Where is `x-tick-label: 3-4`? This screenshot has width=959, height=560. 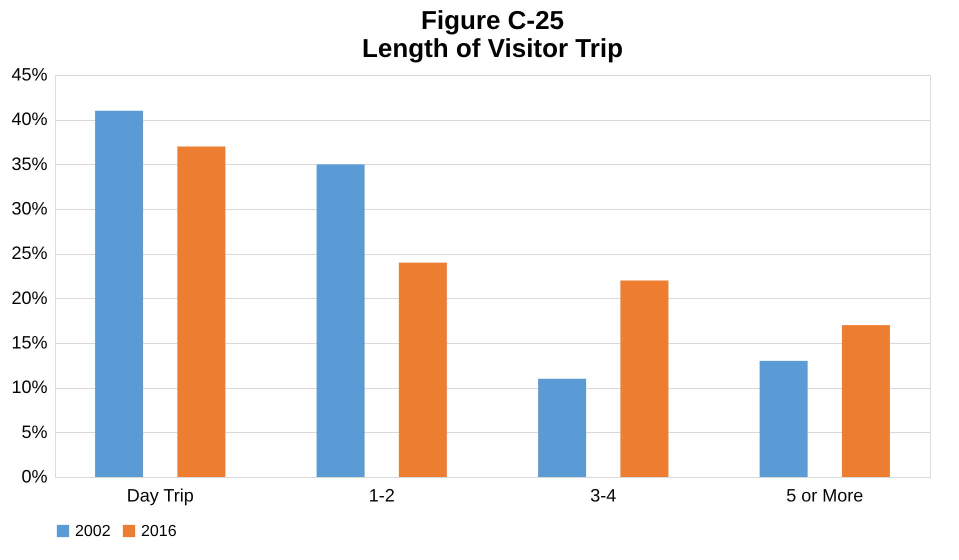 x-tick-label: 3-4 is located at coordinates (603, 496).